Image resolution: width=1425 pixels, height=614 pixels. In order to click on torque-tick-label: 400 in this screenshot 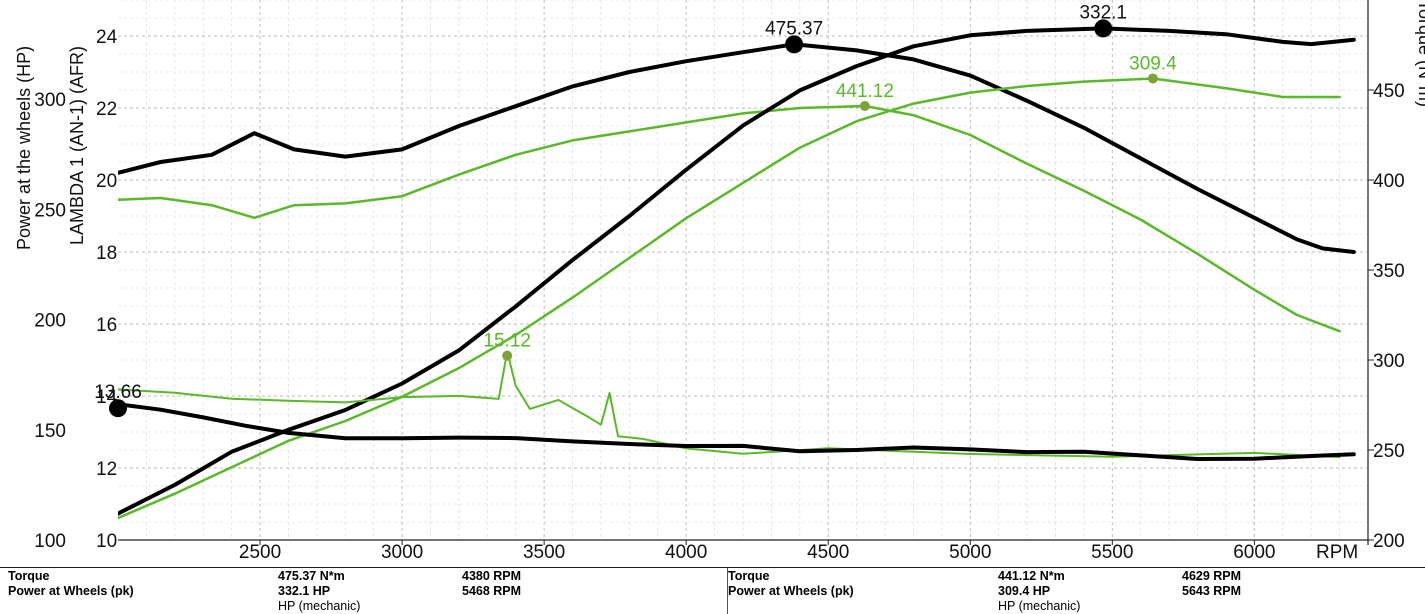, I will do `click(1389, 181)`.